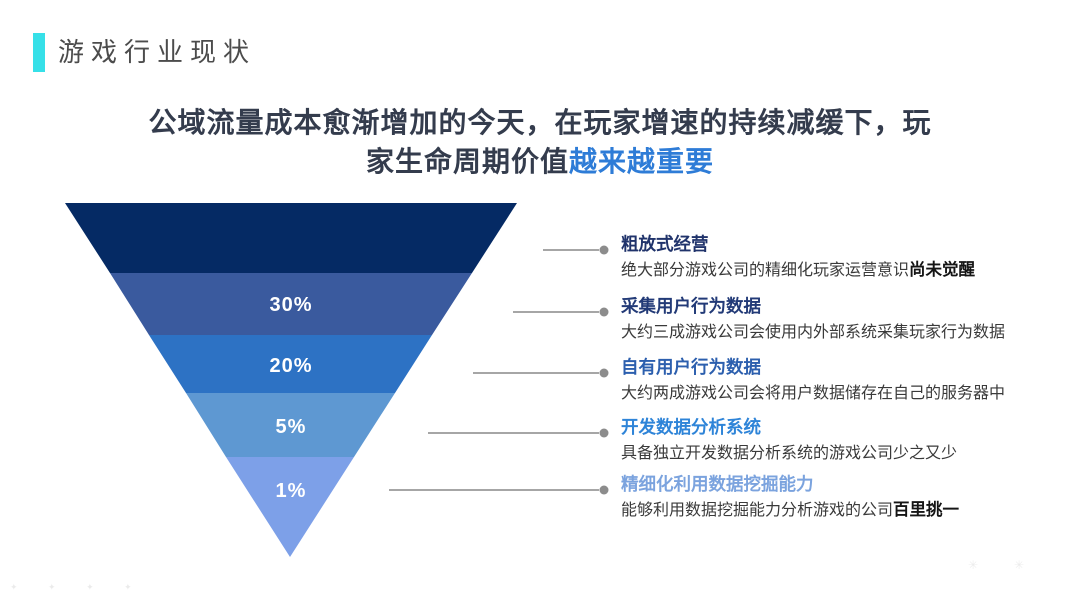 The image size is (1080, 608). I want to click on headline-line2-highlight: 越来越重要, so click(642, 161).